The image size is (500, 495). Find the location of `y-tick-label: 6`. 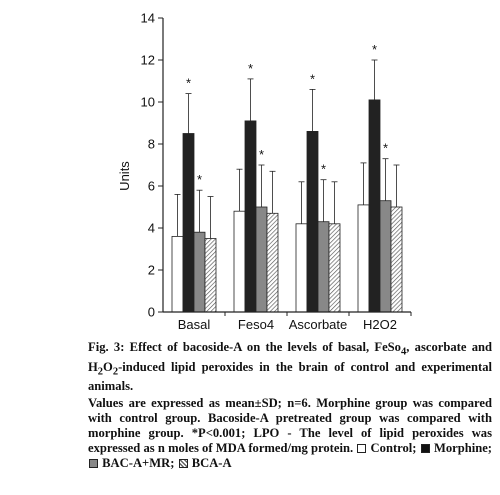

y-tick-label: 6 is located at coordinates (151, 186).